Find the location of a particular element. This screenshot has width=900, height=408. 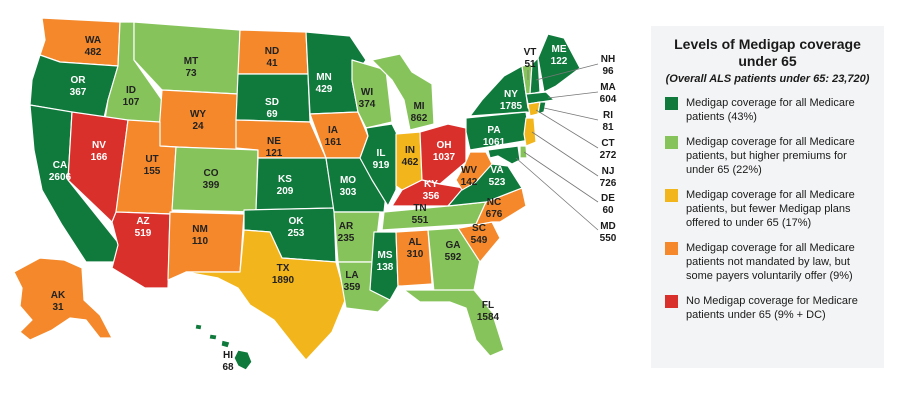

state-RI is located at coordinates (542, 108).